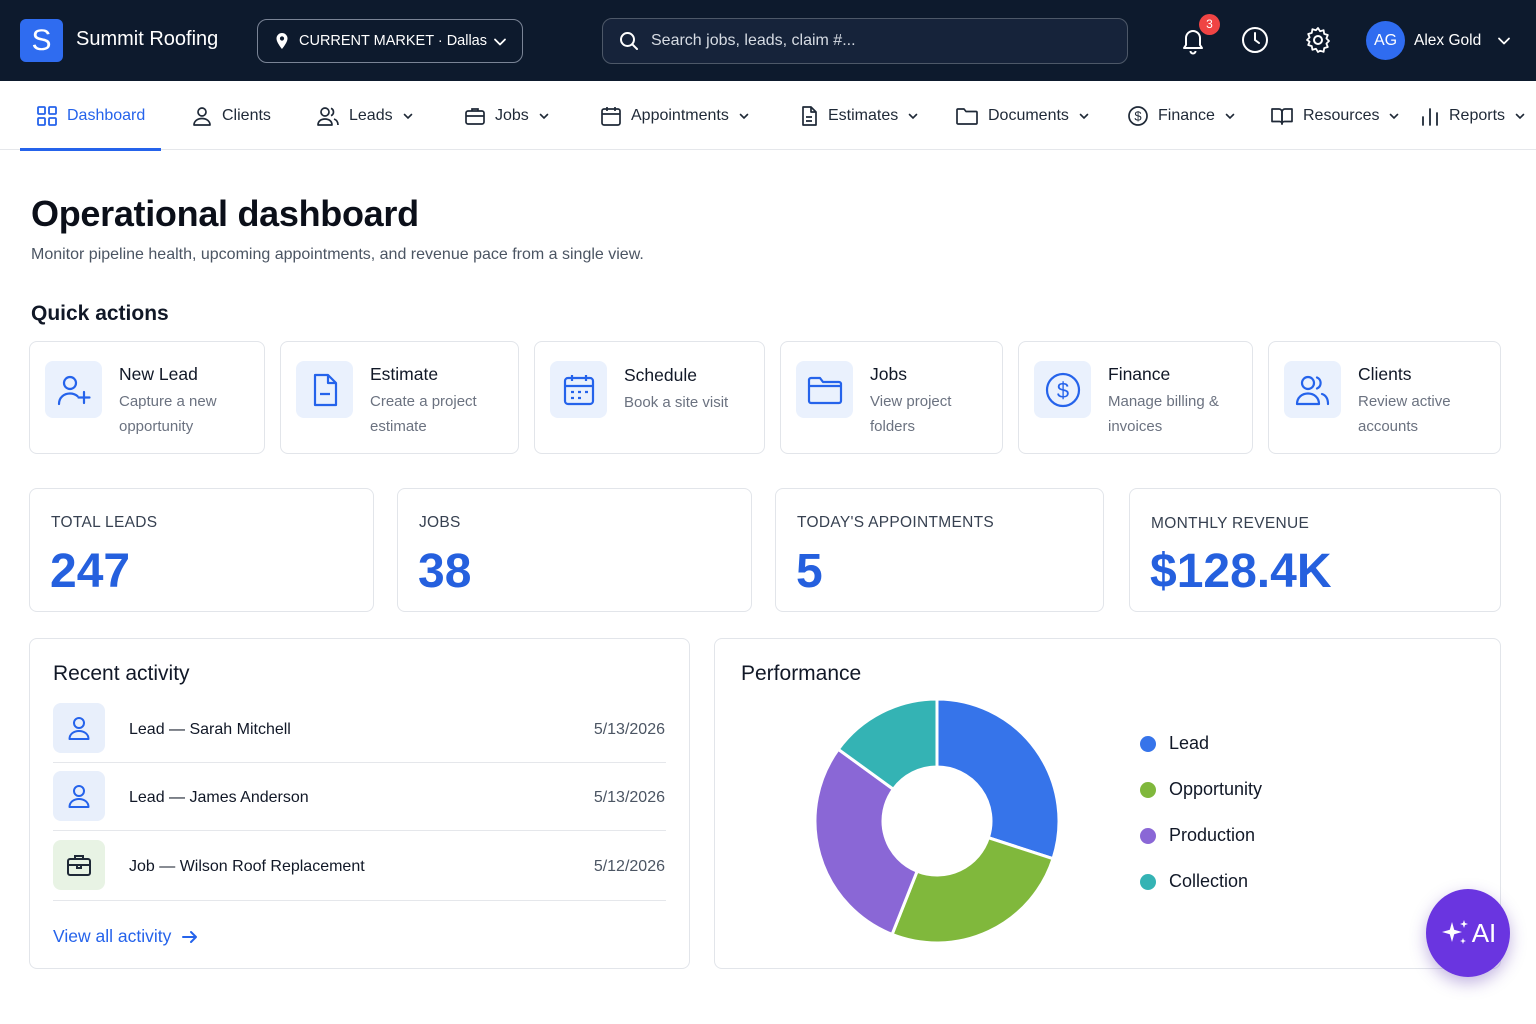  Describe the element at coordinates (41, 40) in the screenshot. I see `app-logo: S` at that location.